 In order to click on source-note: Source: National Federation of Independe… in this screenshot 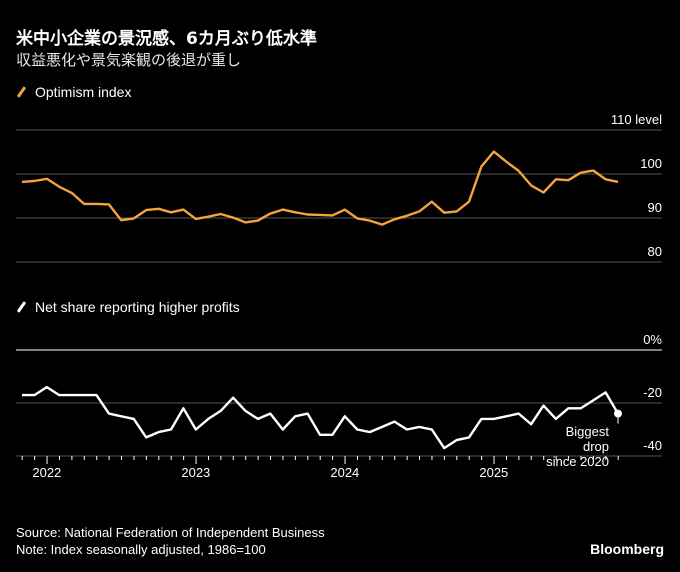, I will do `click(170, 532)`.